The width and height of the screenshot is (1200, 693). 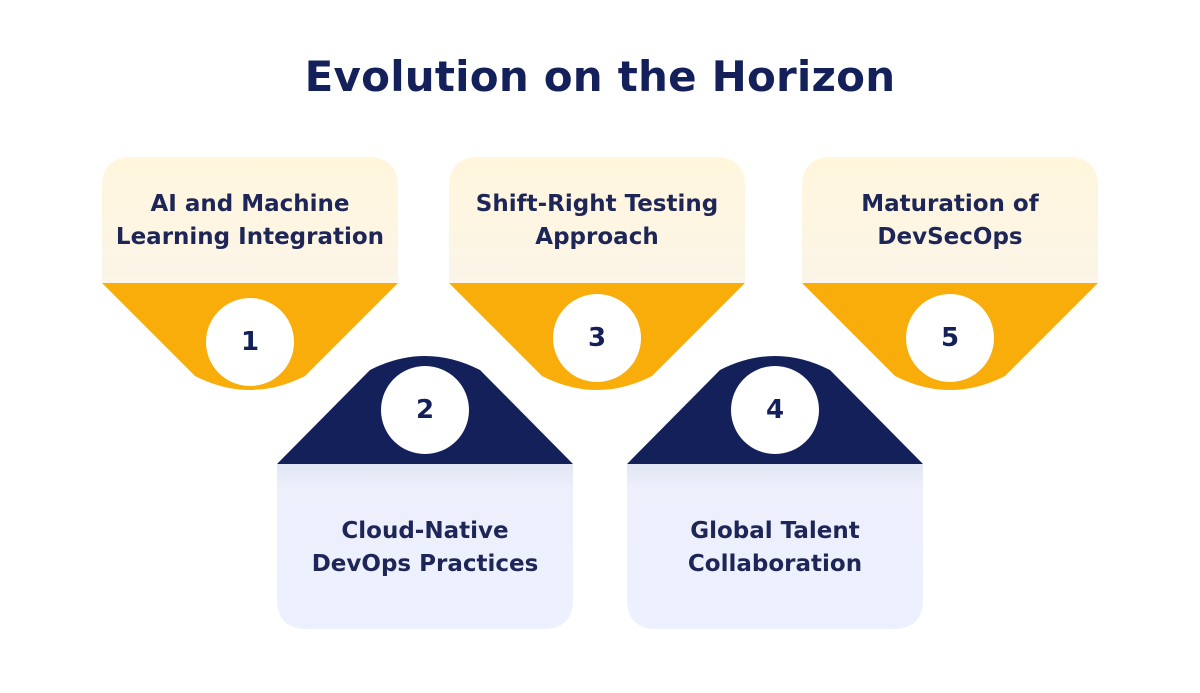 I want to click on step-3-badge, so click(x=597, y=338).